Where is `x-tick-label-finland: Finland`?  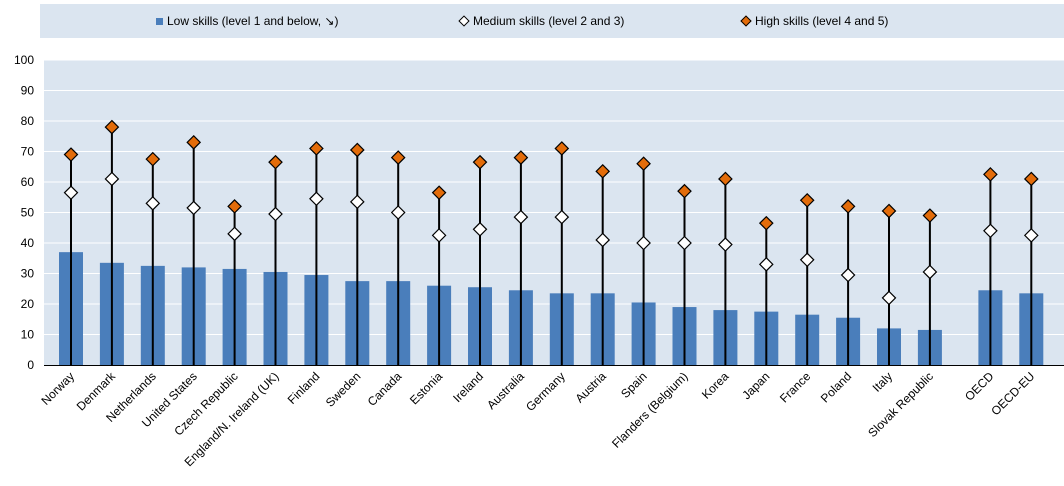 x-tick-label-finland: Finland is located at coordinates (304, 388).